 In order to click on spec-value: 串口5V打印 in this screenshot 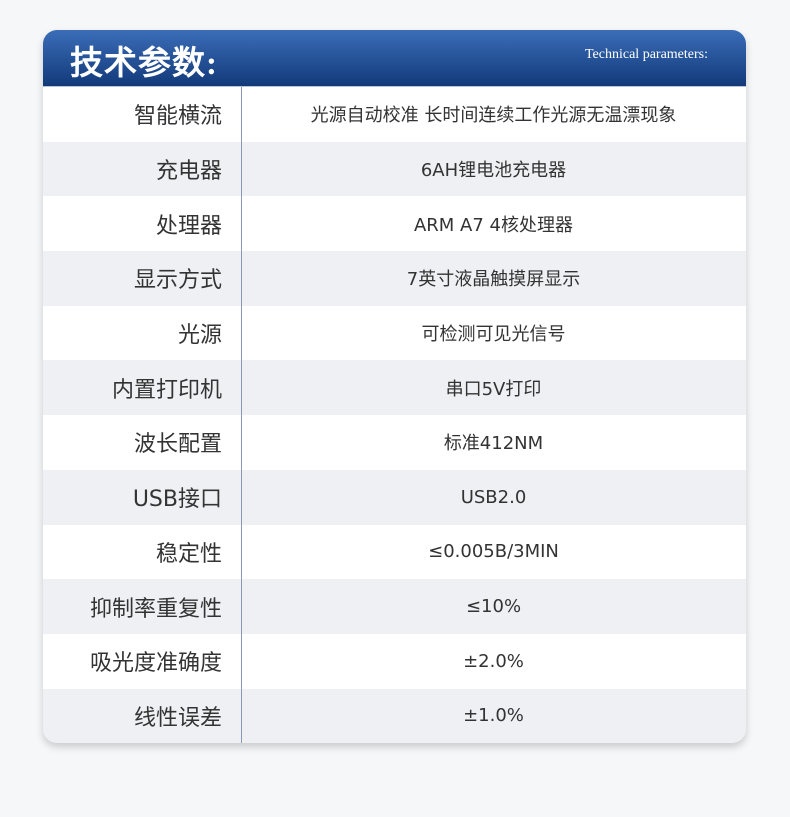, I will do `click(493, 389)`.